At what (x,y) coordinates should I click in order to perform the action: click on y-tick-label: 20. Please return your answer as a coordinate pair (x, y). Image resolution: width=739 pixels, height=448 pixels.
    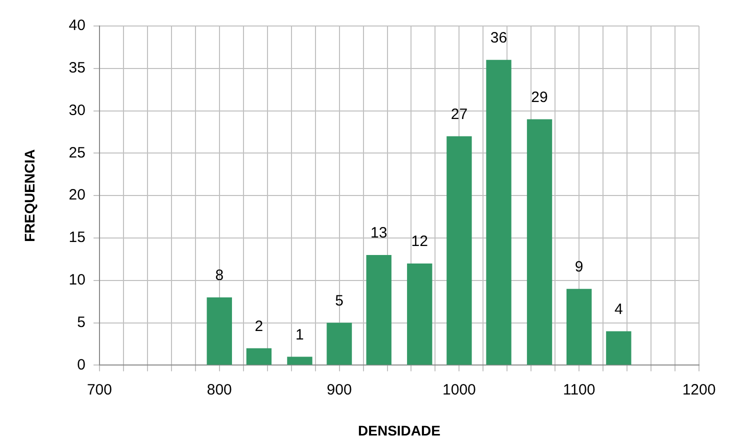
    Looking at the image, I should click on (77, 195).